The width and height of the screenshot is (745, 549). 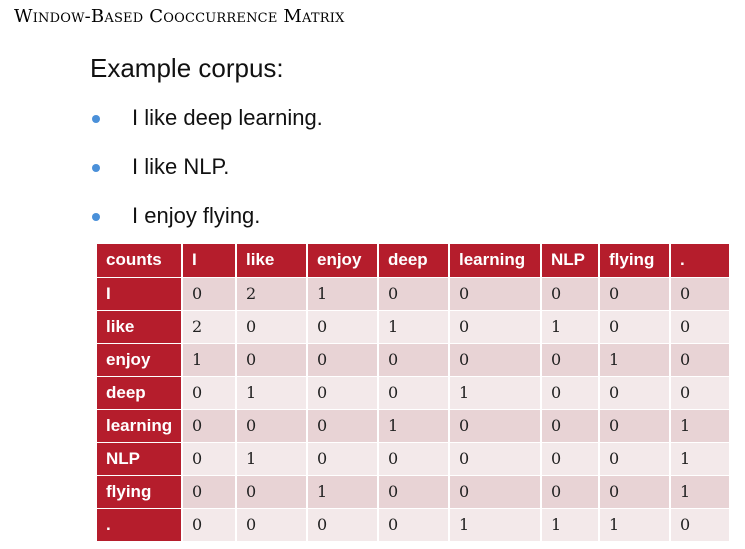 I want to click on corpus-sentence-text: I like deep learning., so click(x=227, y=117).